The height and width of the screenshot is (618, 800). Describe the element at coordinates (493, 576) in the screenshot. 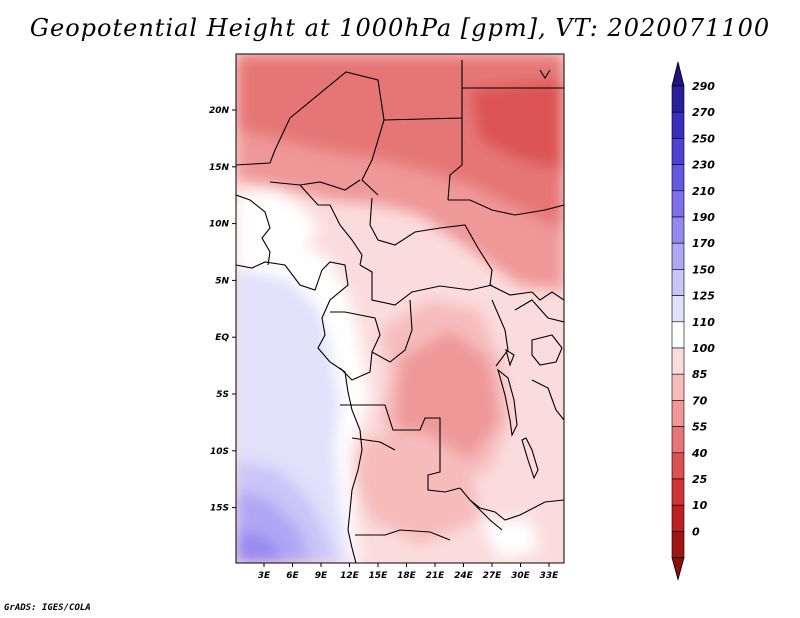

I see `lon-label: 27E` at that location.